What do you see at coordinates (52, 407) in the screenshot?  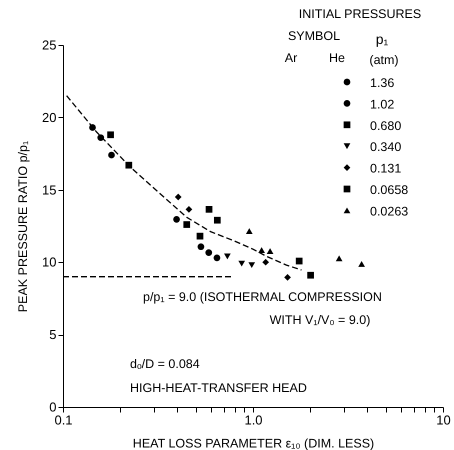 I see `y-tick-label: 0` at bounding box center [52, 407].